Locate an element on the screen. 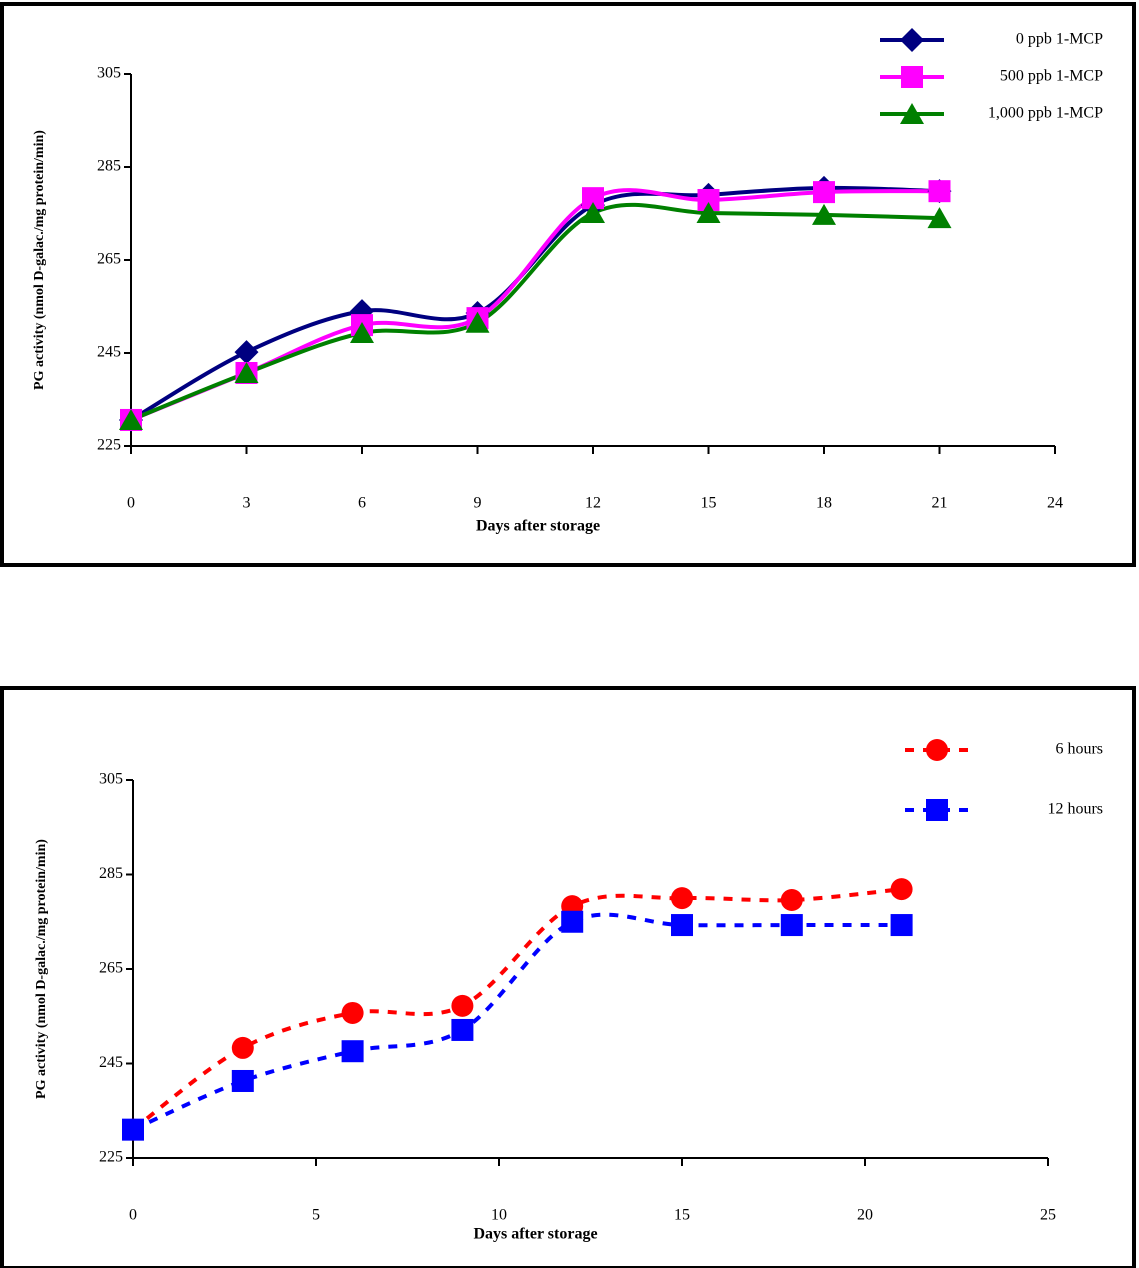 This screenshot has width=1139, height=1268. x-tick-label: 21 is located at coordinates (940, 503).